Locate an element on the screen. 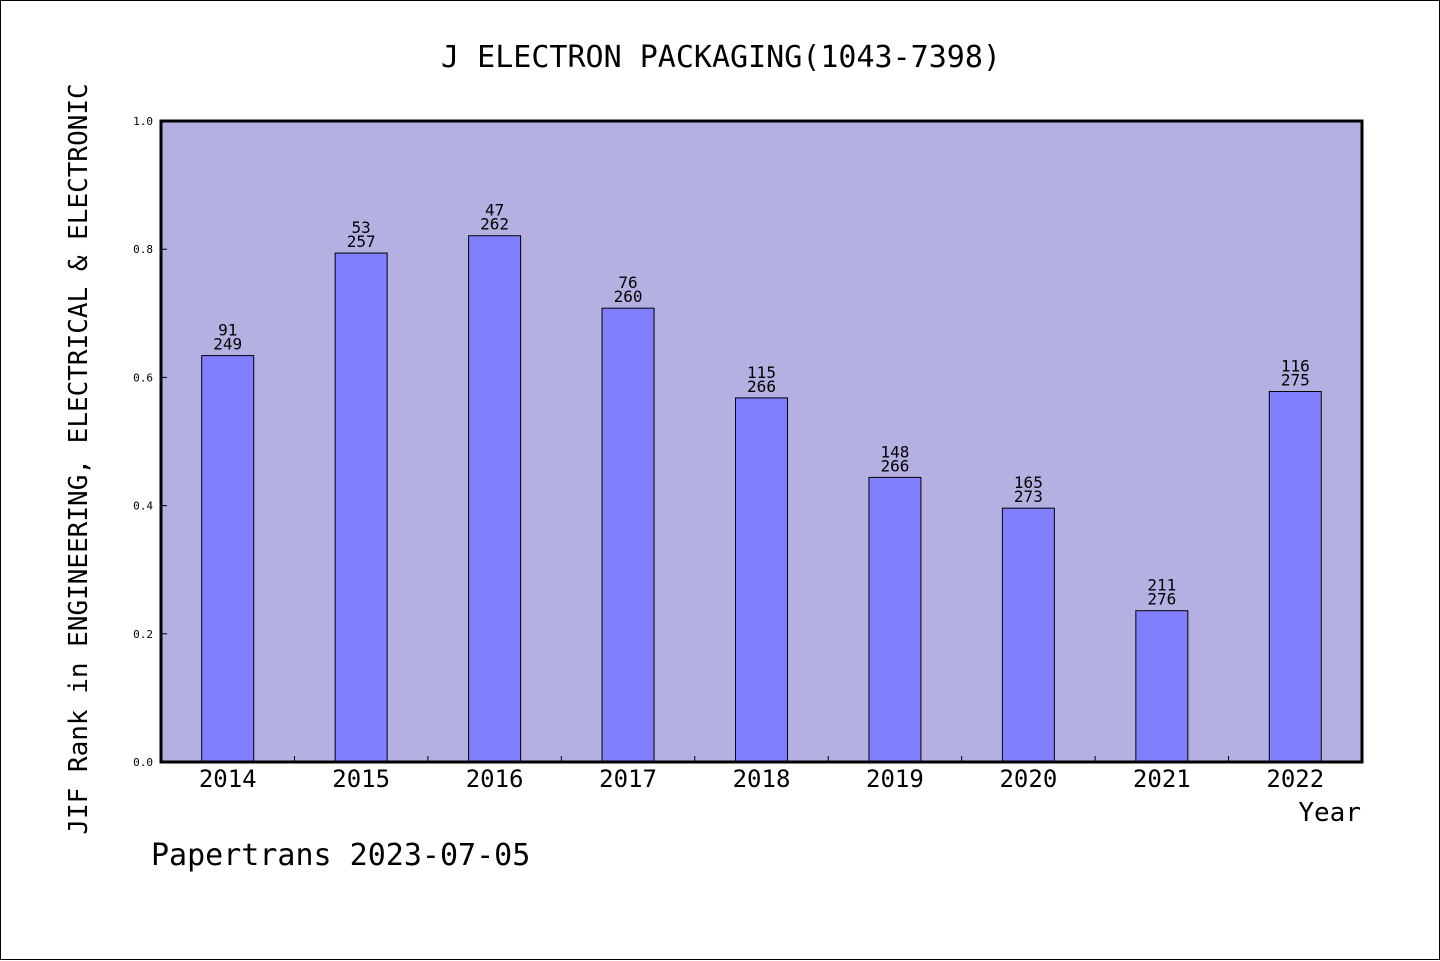 The width and height of the screenshot is (1440, 961). bar-2022 is located at coordinates (1295, 577).